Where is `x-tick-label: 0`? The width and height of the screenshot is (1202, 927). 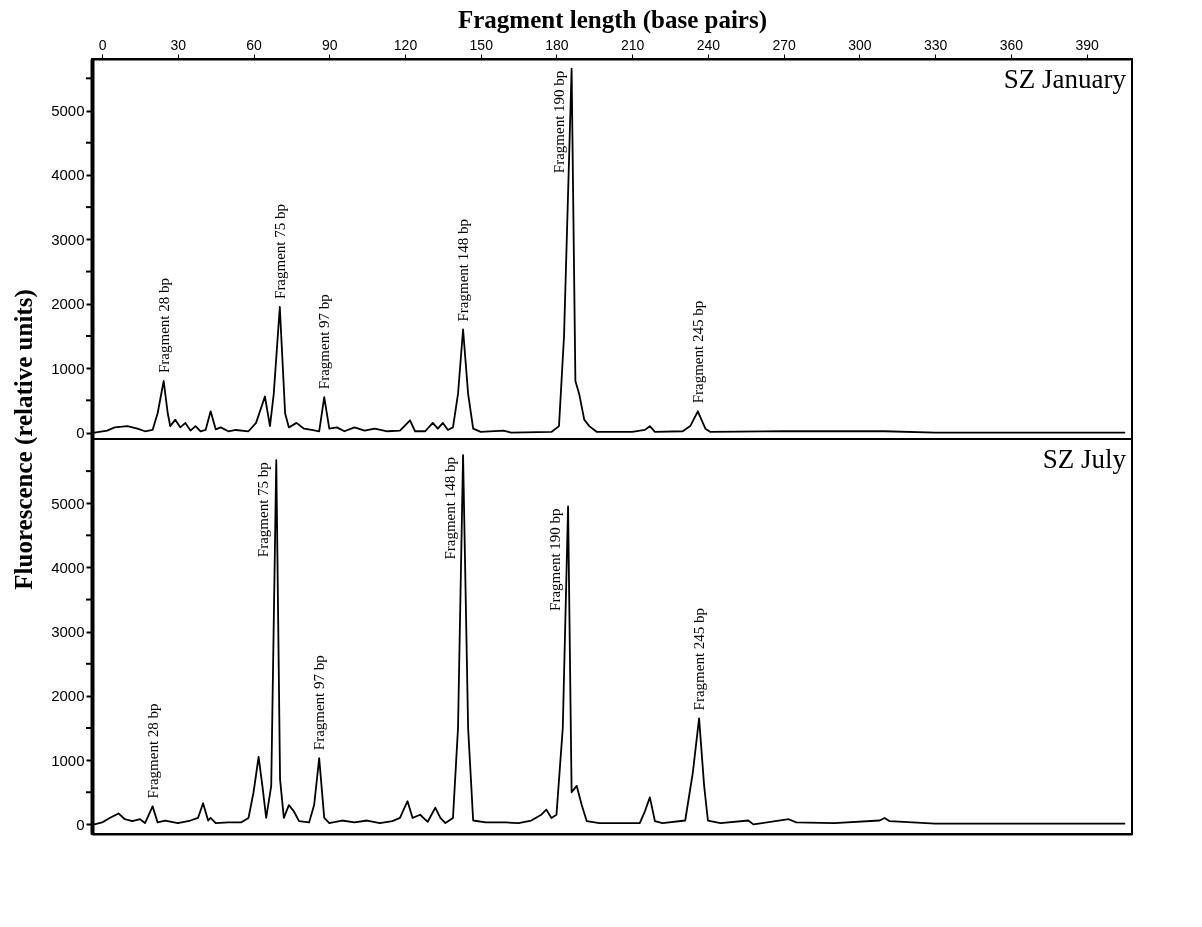 x-tick-label: 0 is located at coordinates (102, 44).